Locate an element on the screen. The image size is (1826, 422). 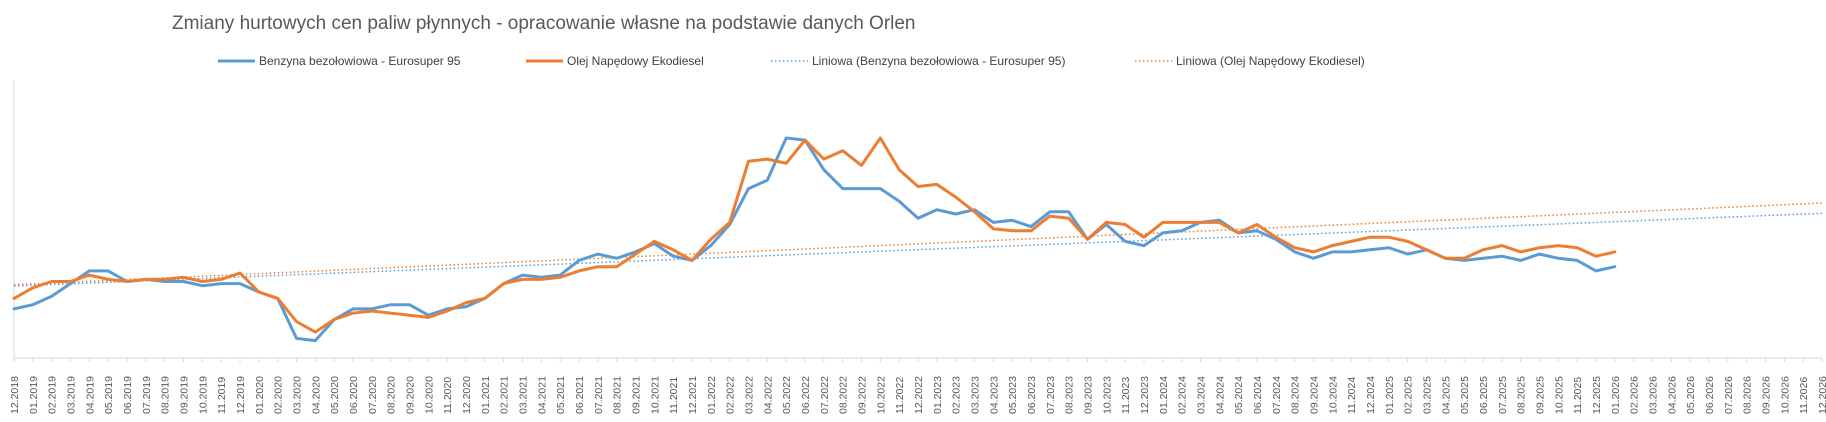
x-tick-label: 10.2025 is located at coordinates (1559, 395).